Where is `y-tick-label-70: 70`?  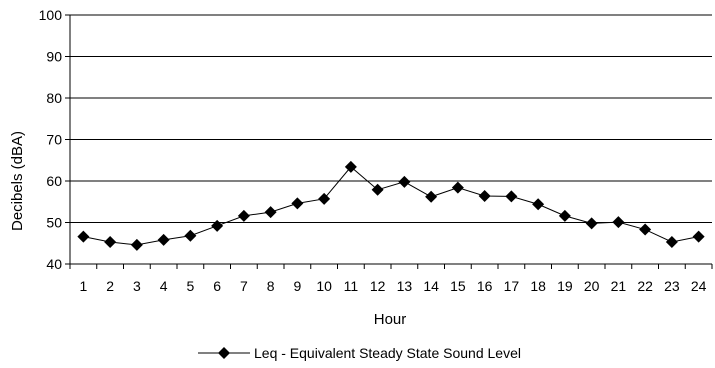 y-tick-label-70: 70 is located at coordinates (54, 140).